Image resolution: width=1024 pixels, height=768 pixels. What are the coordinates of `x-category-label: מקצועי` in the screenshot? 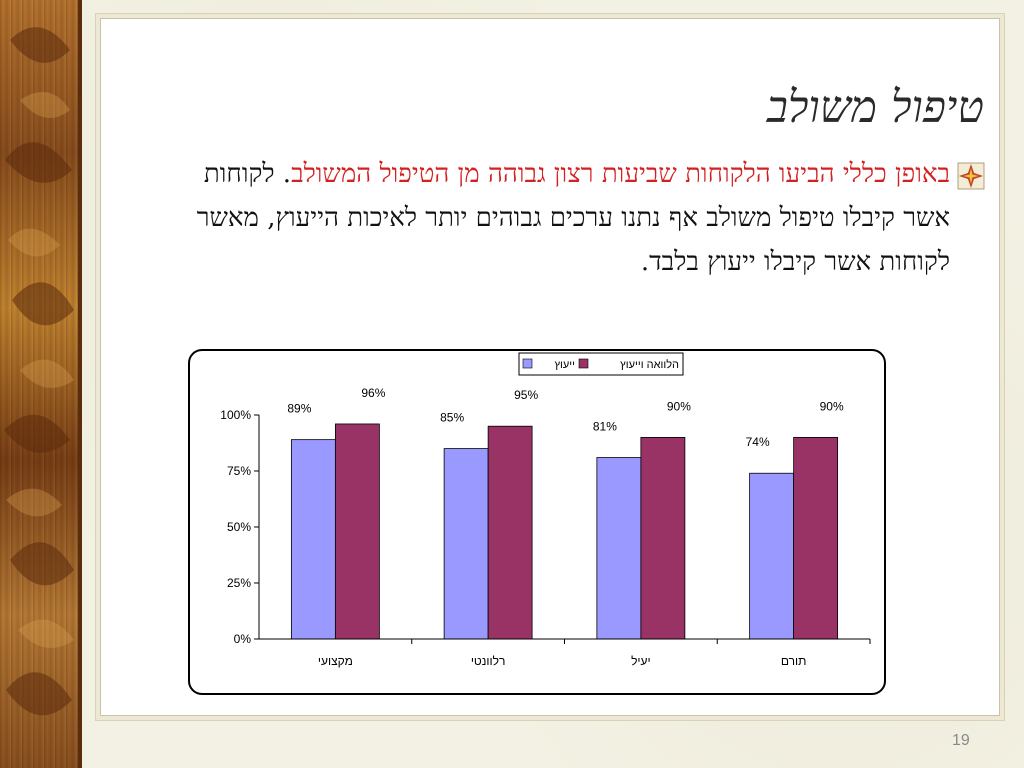 It's located at (335, 661).